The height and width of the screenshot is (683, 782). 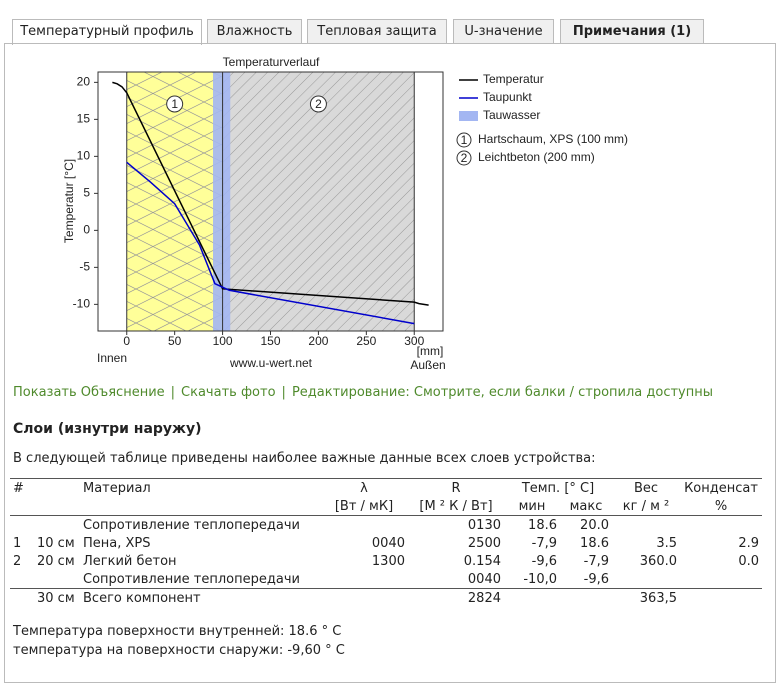 What do you see at coordinates (594, 525) in the screenshot?
I see `table-cell: 20.0` at bounding box center [594, 525].